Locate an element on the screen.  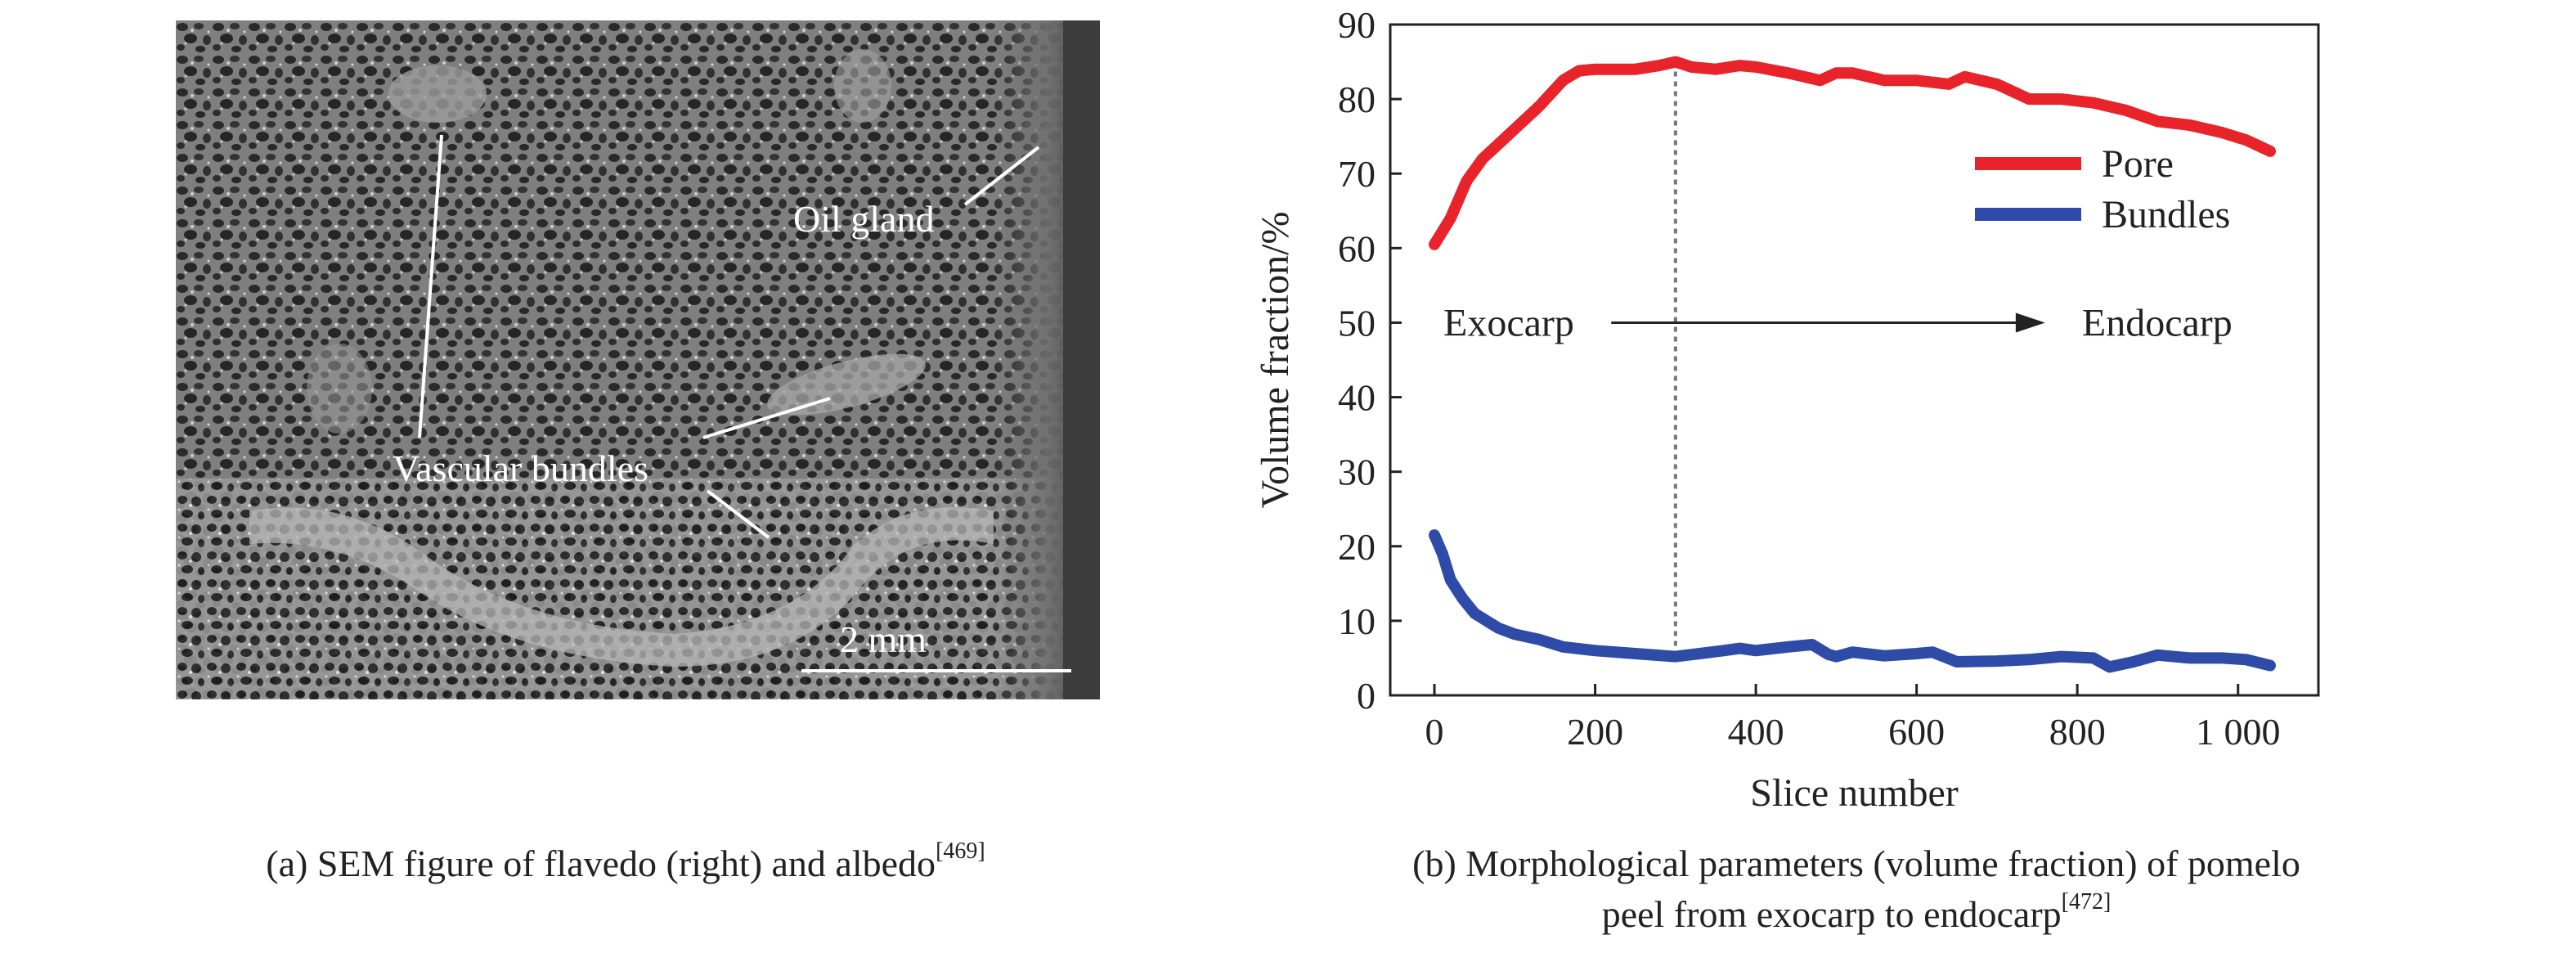
caption-b-line2: peel from exocarp to endocarp is located at coordinates (1831, 914).